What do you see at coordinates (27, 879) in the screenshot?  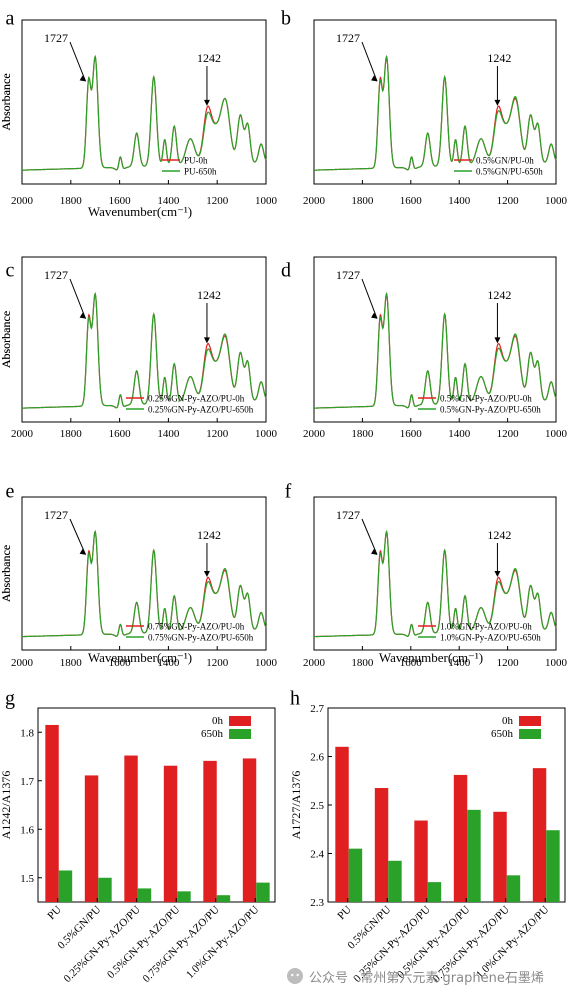 I see `y-tick-label: 1.5` at bounding box center [27, 879].